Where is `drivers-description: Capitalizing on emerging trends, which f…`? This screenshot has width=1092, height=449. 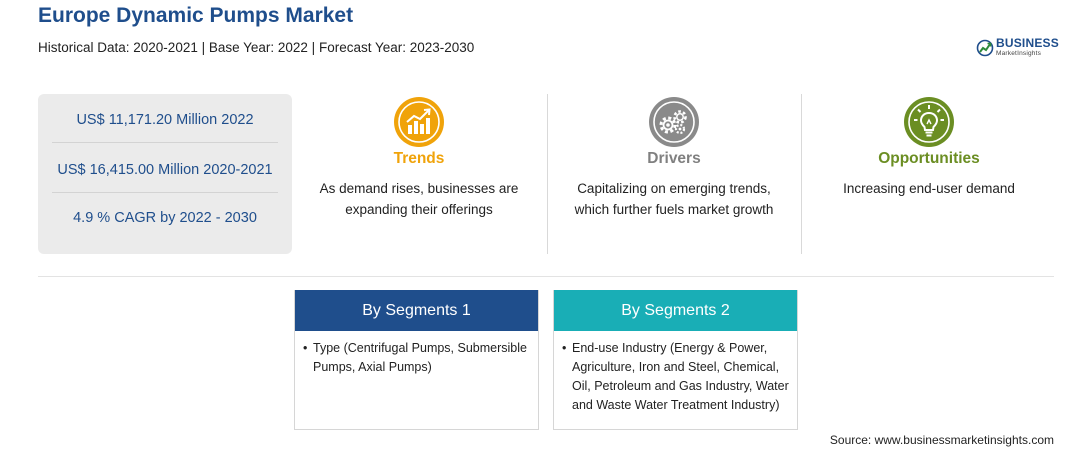 drivers-description: Capitalizing on emerging trends, which f… is located at coordinates (674, 199).